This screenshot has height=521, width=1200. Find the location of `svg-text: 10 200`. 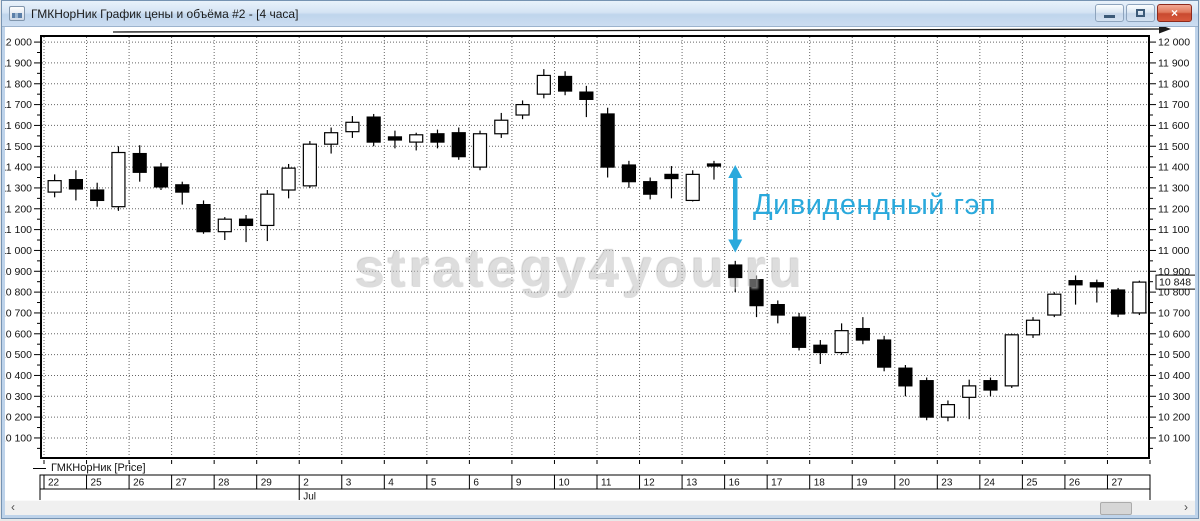

svg-text: 10 200 is located at coordinates (18, 418).